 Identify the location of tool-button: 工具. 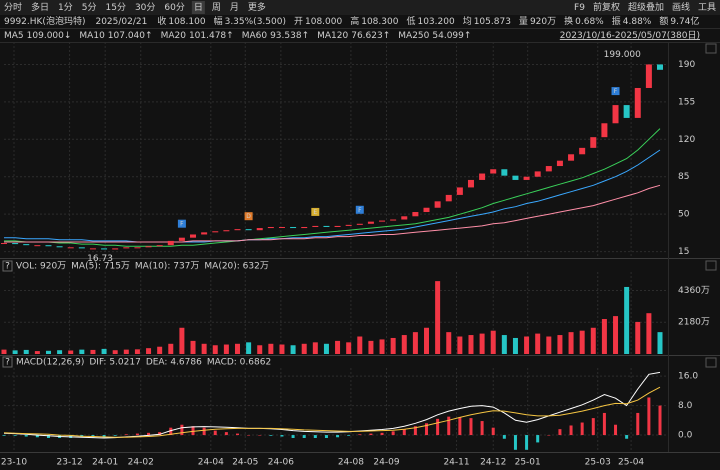
(707, 7).